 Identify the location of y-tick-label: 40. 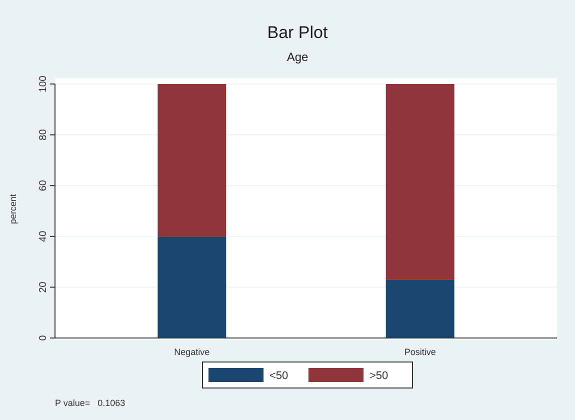
(43, 236).